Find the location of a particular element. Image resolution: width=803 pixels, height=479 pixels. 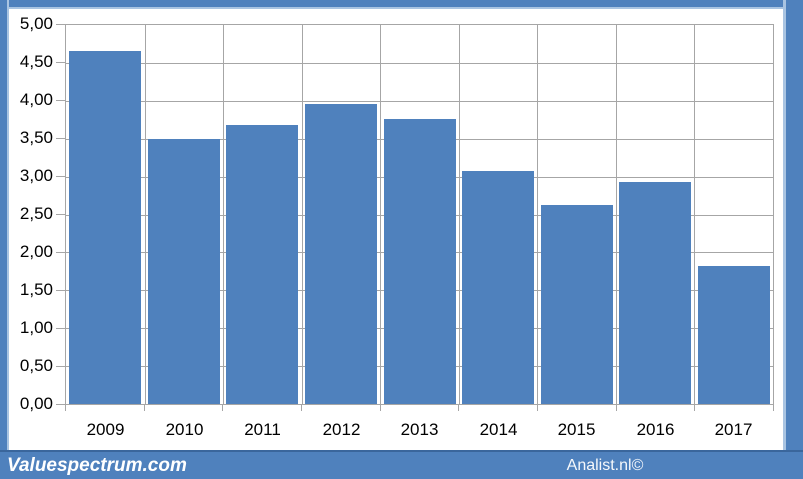

x-category-label: 2015 is located at coordinates (576, 429).